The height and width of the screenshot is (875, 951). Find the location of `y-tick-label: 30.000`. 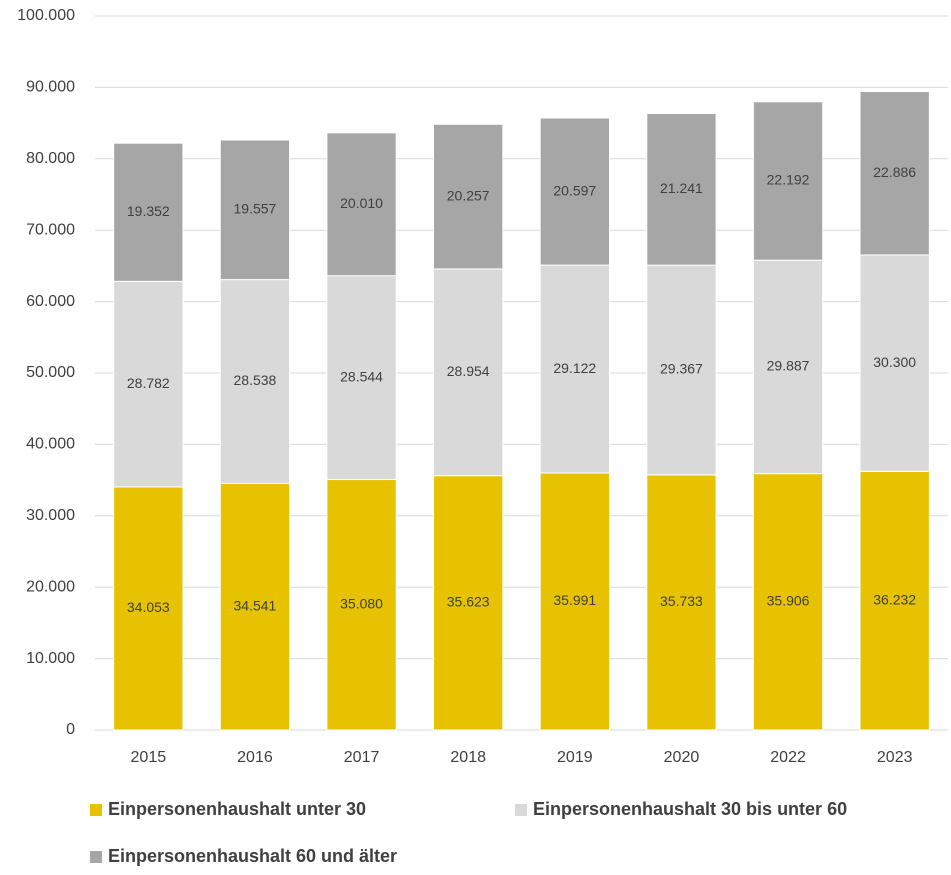

y-tick-label: 30.000 is located at coordinates (50, 515).